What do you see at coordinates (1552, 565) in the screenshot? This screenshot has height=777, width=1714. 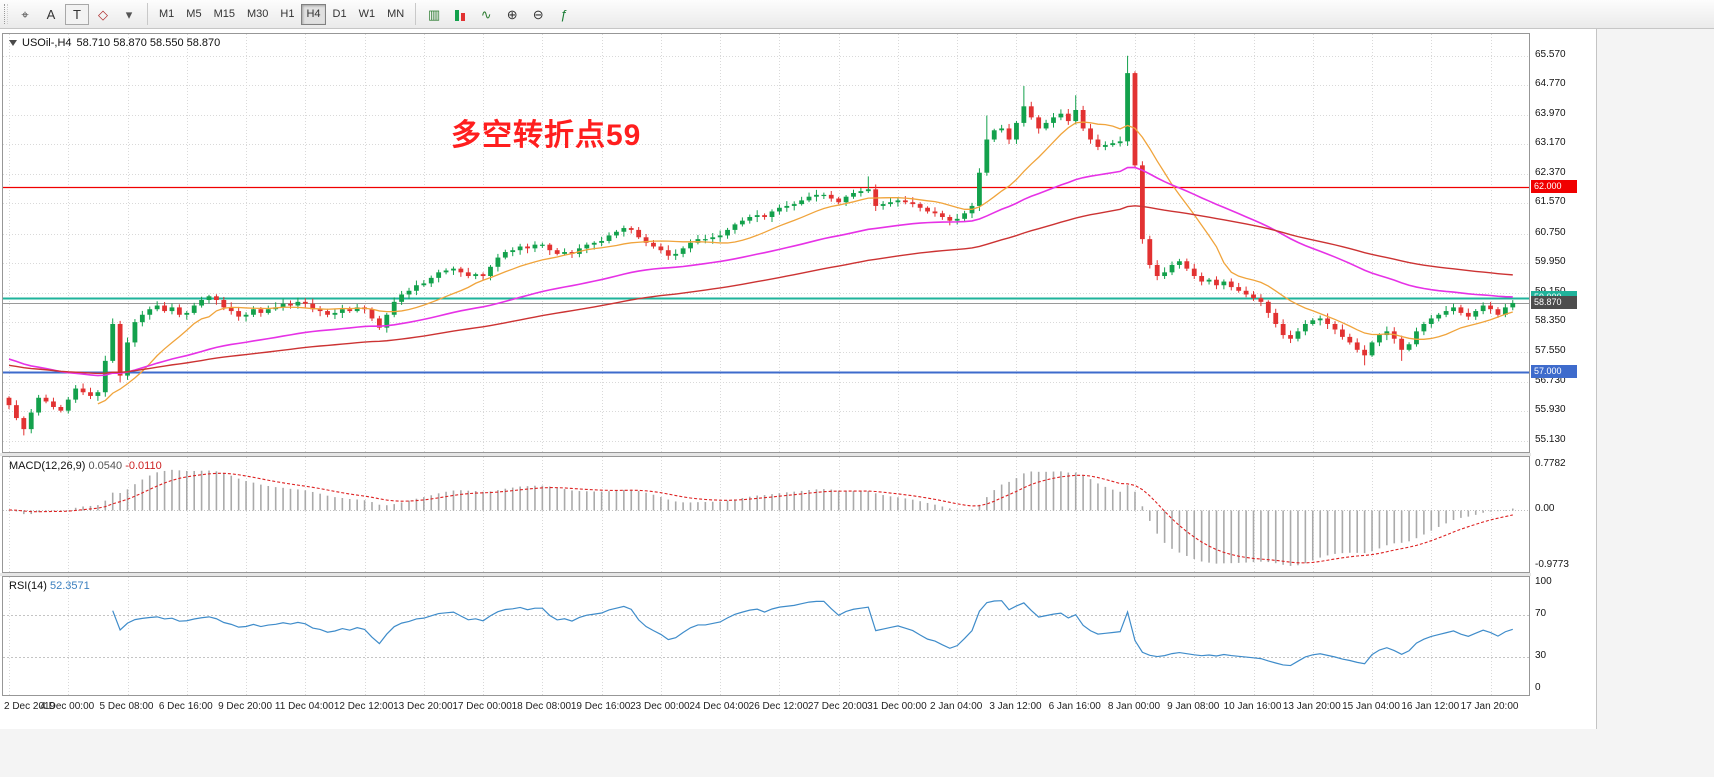 I see `macd-tick: -0.9773` at bounding box center [1552, 565].